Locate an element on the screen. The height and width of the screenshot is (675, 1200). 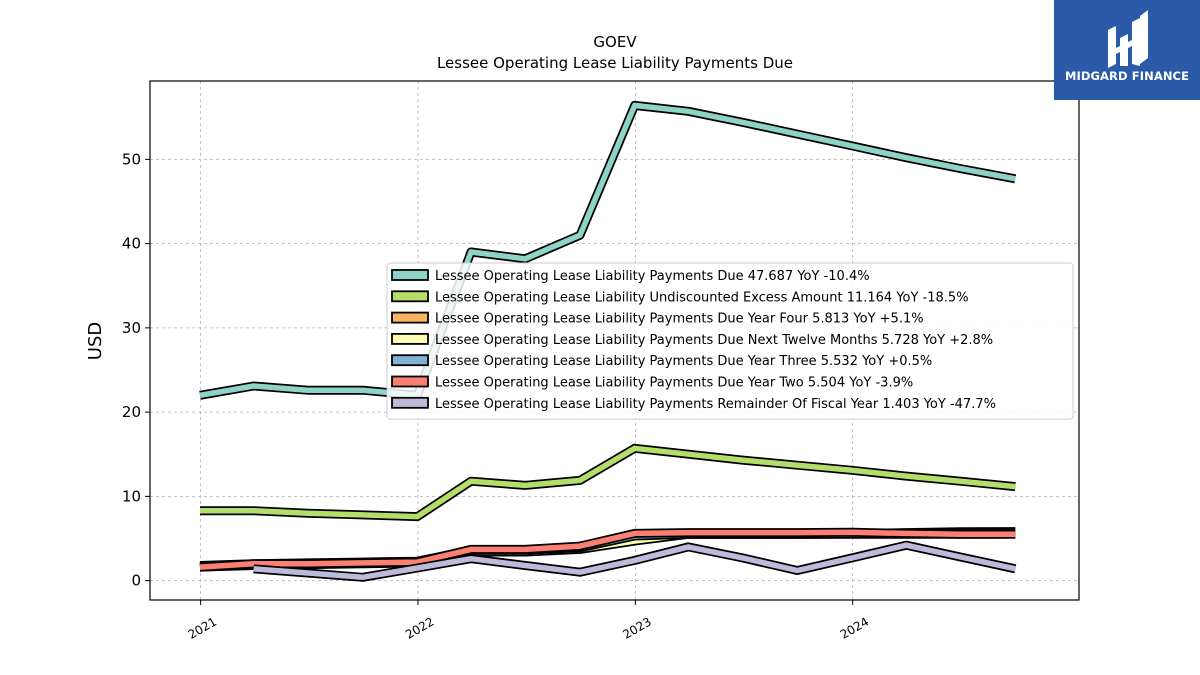
brand-logo: MIDGARD FINANCE is located at coordinates (1127, 50).